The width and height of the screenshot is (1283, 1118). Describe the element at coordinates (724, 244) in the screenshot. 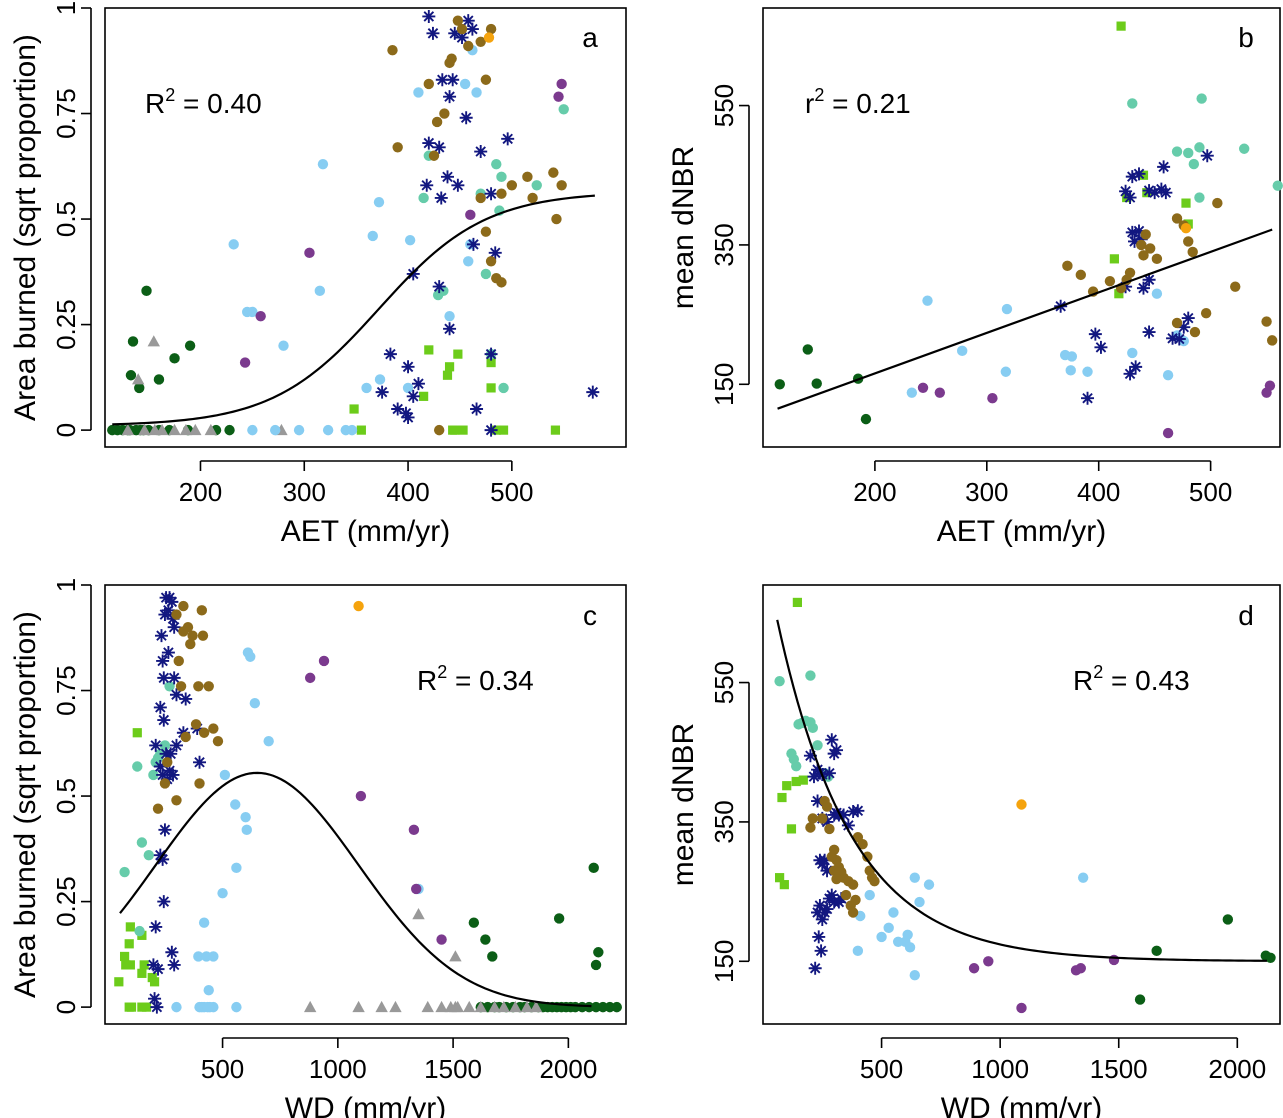

I see `y-tick-label-b-1: 350` at that location.